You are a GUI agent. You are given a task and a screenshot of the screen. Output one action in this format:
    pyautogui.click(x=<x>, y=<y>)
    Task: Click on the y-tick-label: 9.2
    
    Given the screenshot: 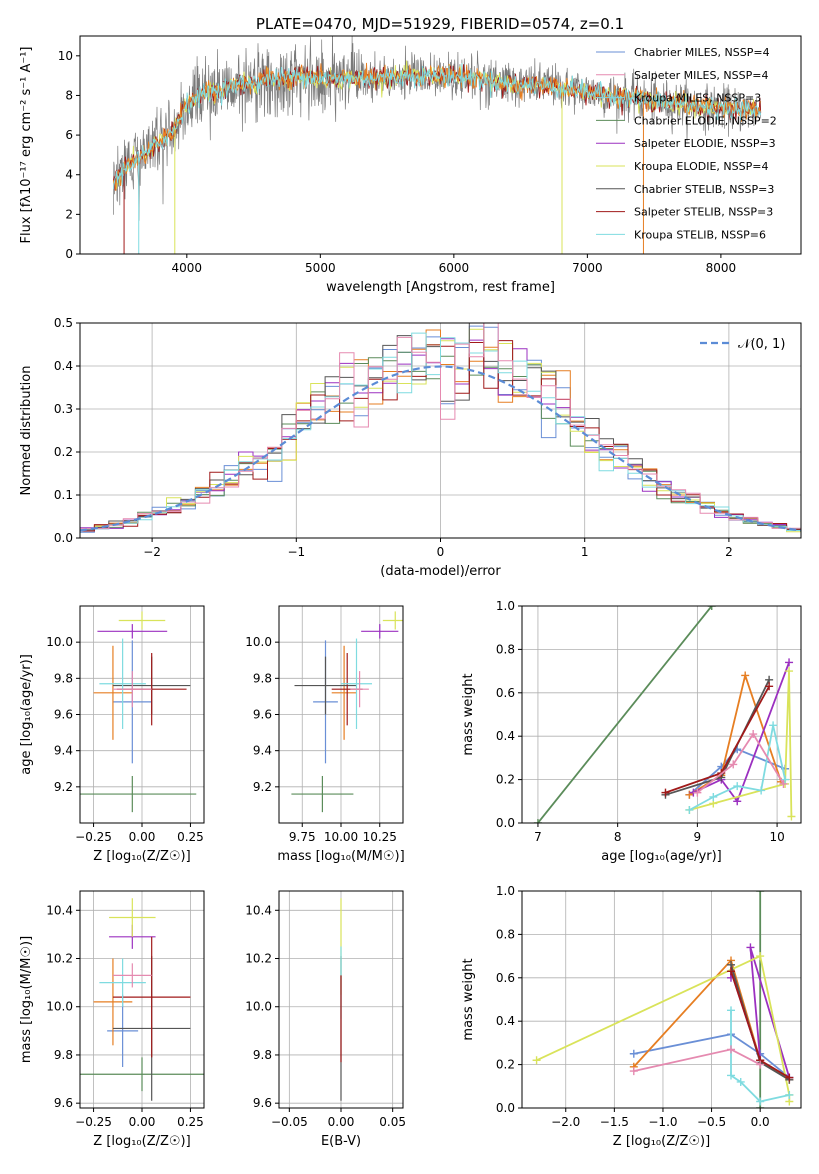 What is the action you would take?
    pyautogui.click(x=262, y=787)
    